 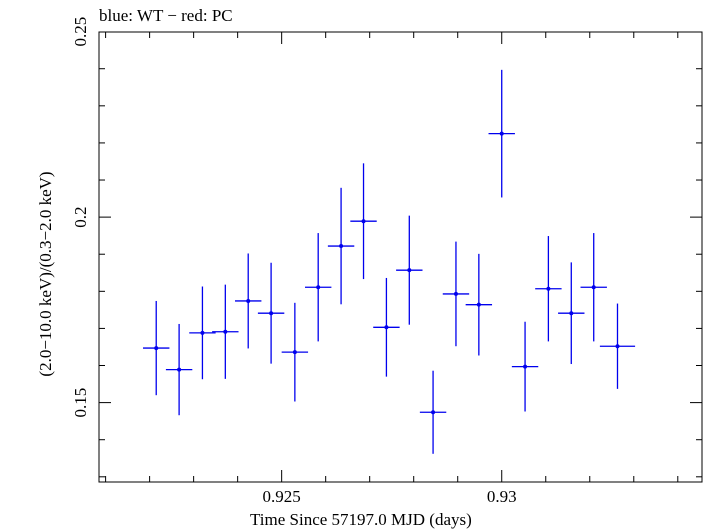 I want to click on x-tick-label: 0.925, so click(x=282, y=496).